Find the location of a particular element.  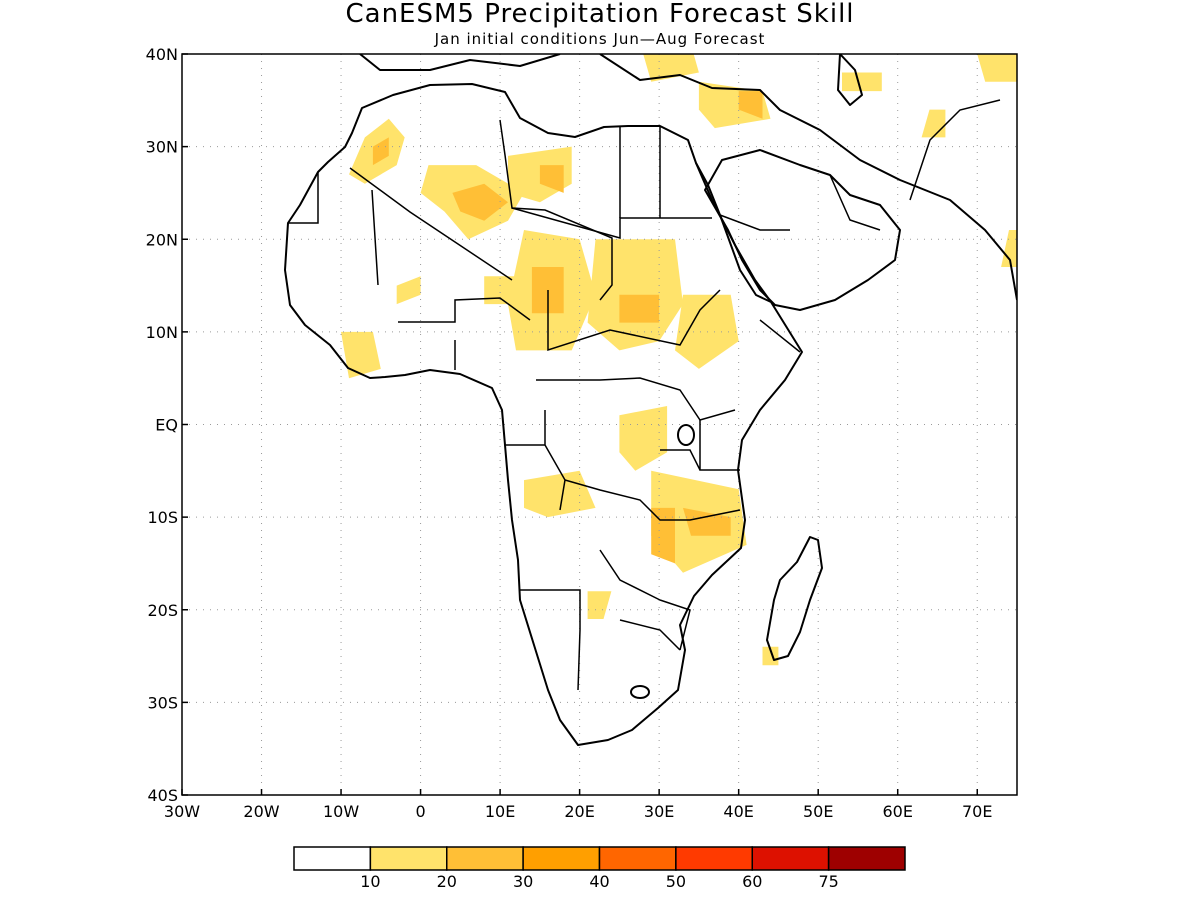

y-tick-label: 40S is located at coordinates (162, 795).